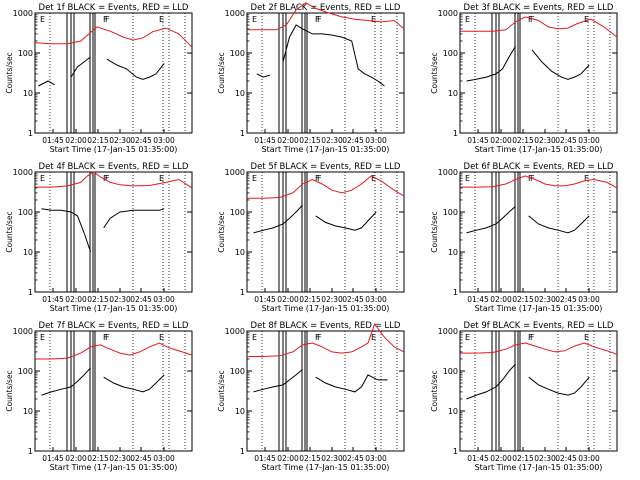 The height and width of the screenshot is (480, 640). What do you see at coordinates (114, 326) in the screenshot?
I see `chart-title: Det 7f BLACK = Events, RED = LLD` at bounding box center [114, 326].